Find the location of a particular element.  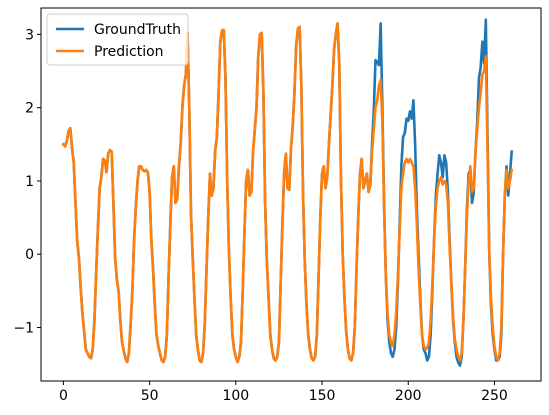

legend-label-groundtruth: GroundTruth is located at coordinates (137, 30).